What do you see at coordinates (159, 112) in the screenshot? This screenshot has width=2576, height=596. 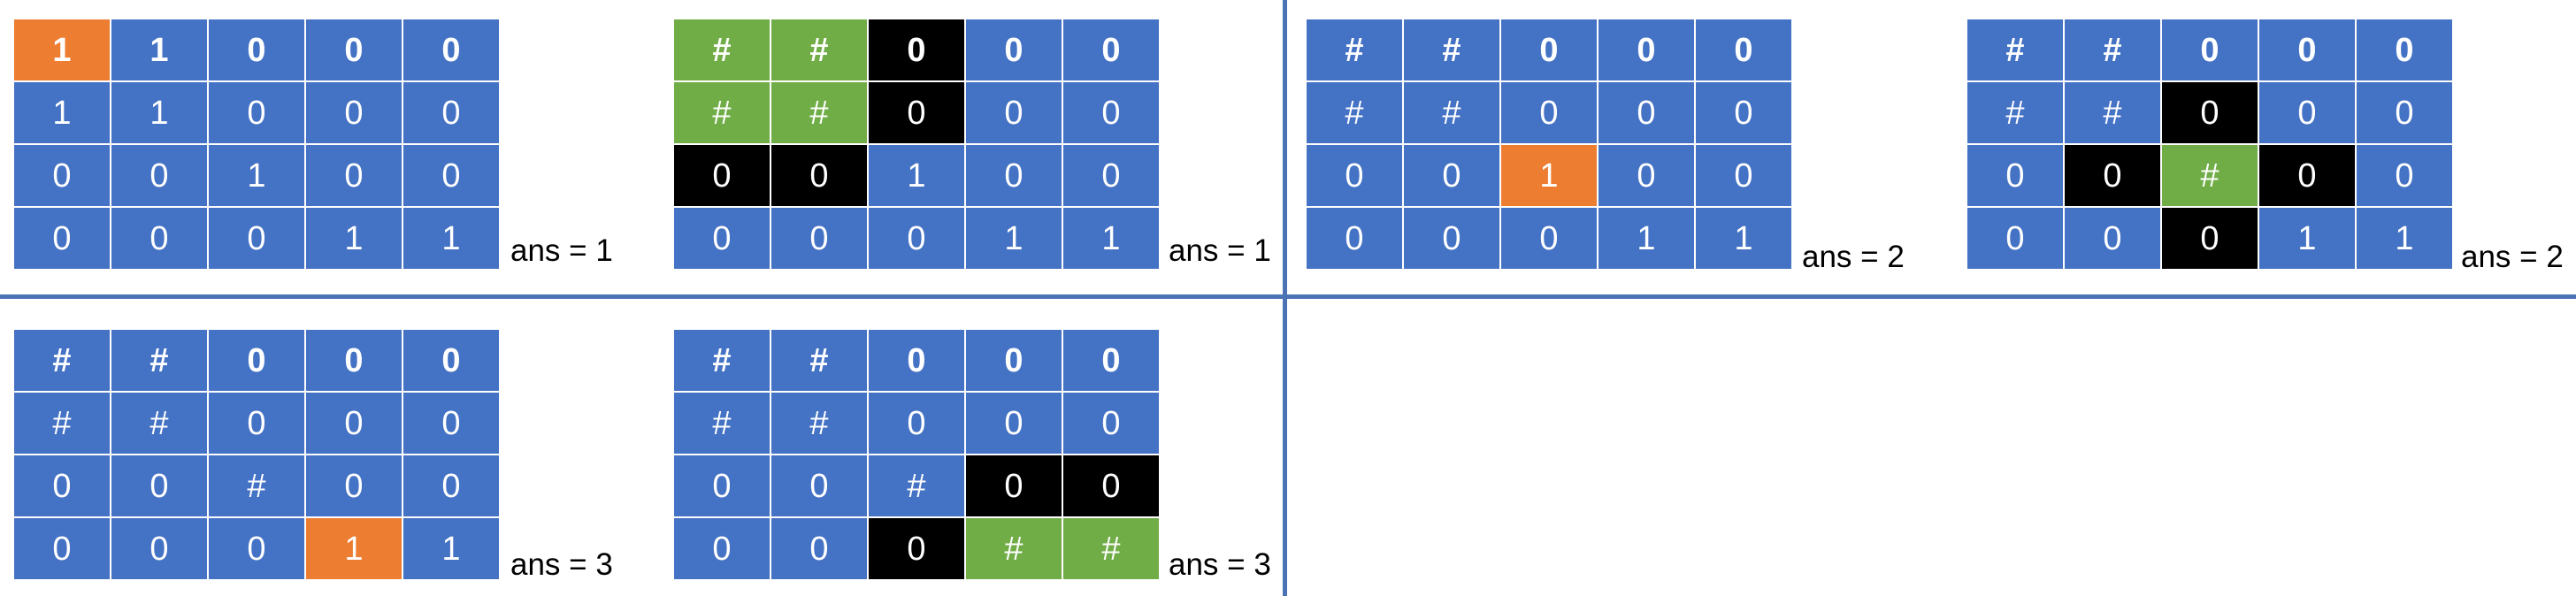 I see `grid-cell-r1-c1: 1` at bounding box center [159, 112].